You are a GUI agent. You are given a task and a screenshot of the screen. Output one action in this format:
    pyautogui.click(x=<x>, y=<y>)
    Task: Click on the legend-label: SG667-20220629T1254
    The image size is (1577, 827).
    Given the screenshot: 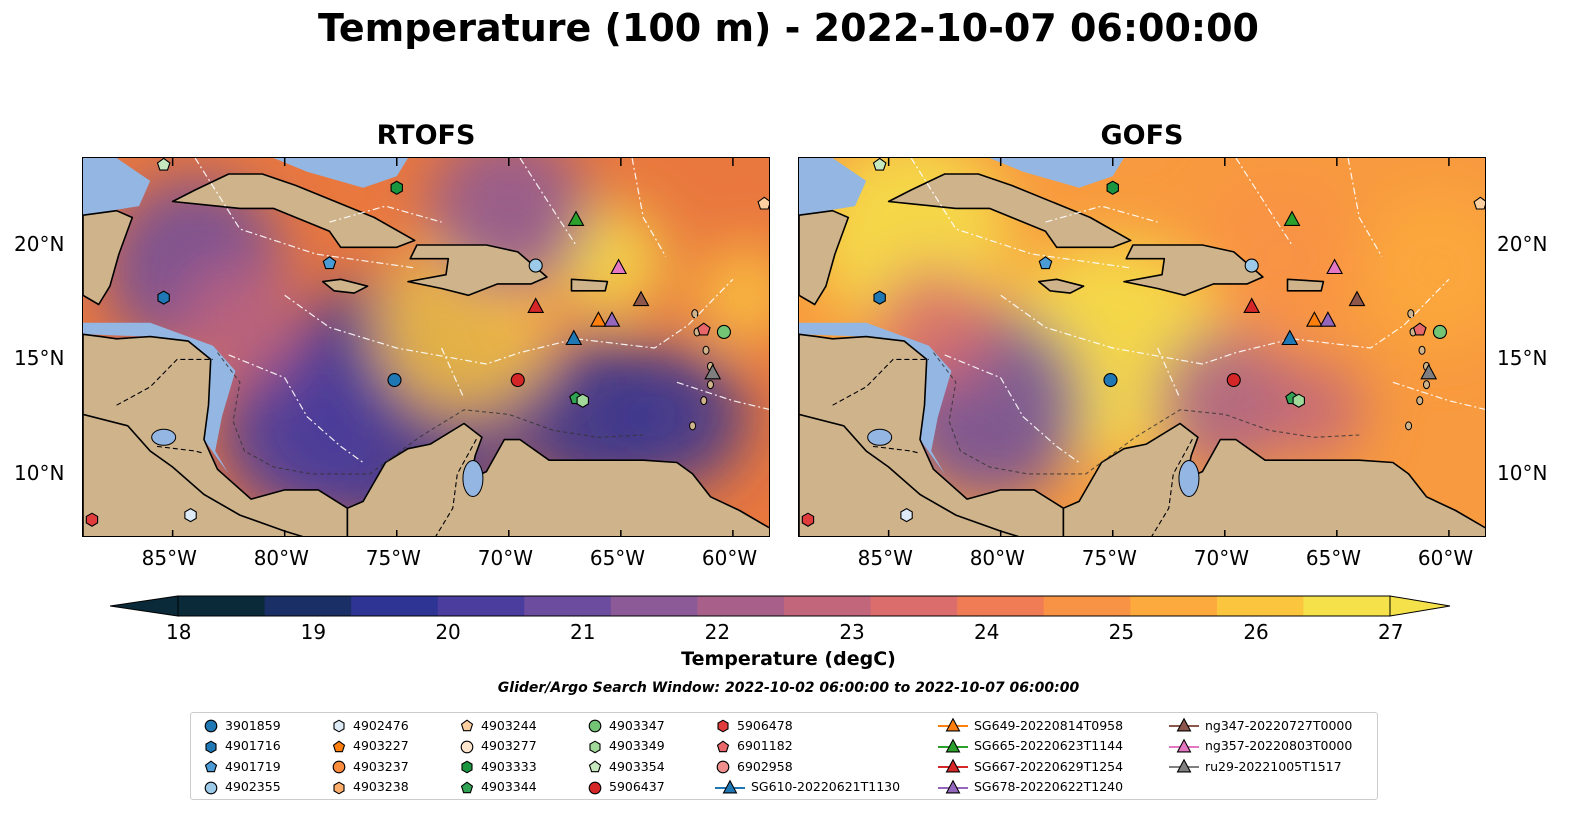 What is the action you would take?
    pyautogui.click(x=1049, y=766)
    